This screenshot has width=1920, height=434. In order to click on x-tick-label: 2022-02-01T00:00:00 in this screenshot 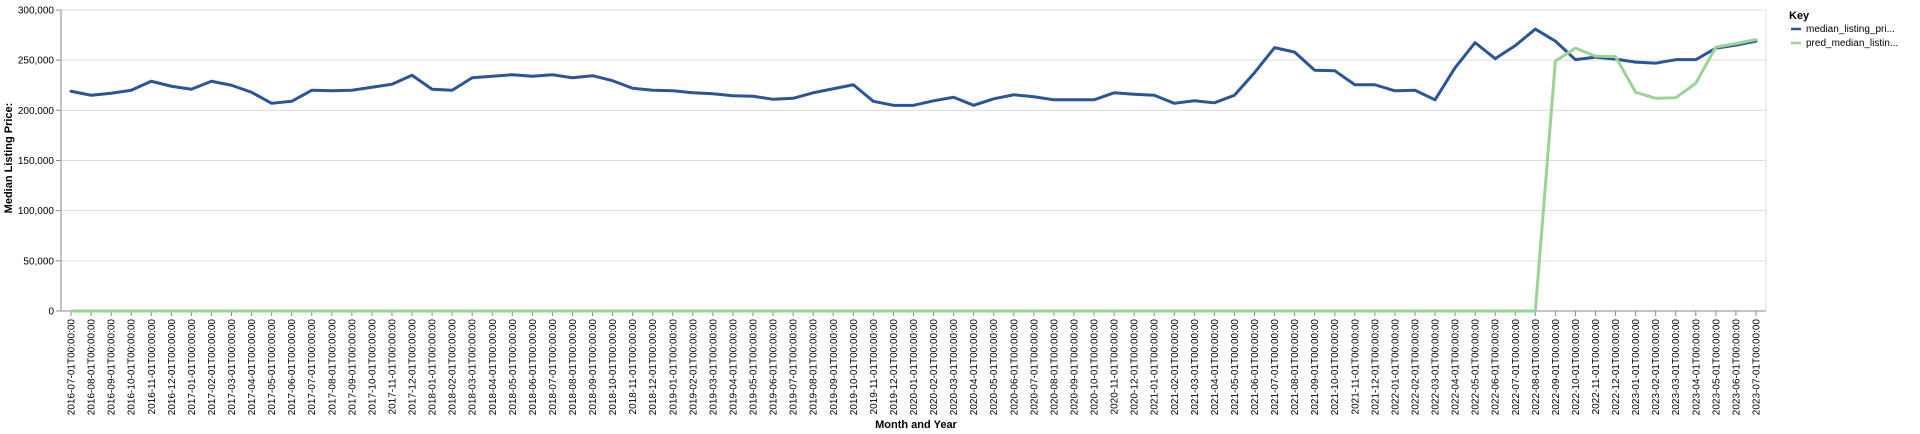, I will do `click(1415, 367)`.